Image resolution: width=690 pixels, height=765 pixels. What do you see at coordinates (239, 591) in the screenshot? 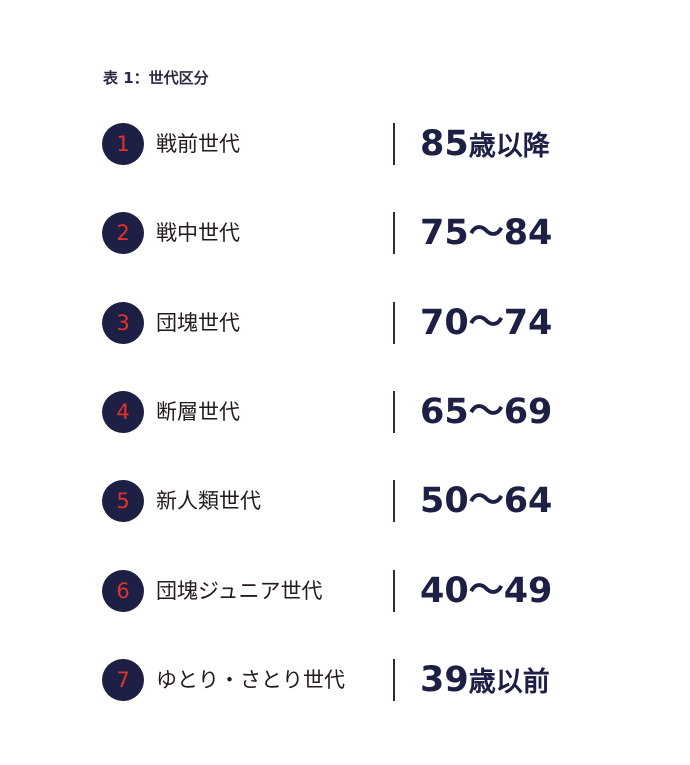
I see `generation-label: 団塊ジュニア世代` at bounding box center [239, 591].